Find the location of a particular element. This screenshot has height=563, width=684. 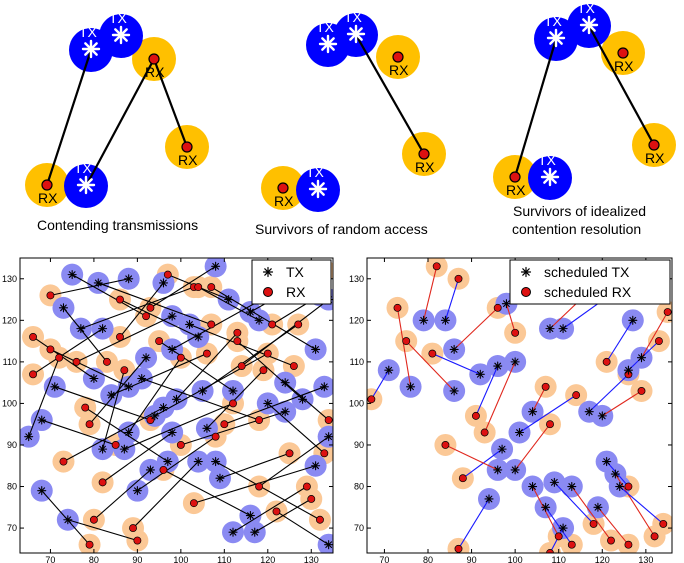

x-tick-label: 100 is located at coordinates (180, 559).